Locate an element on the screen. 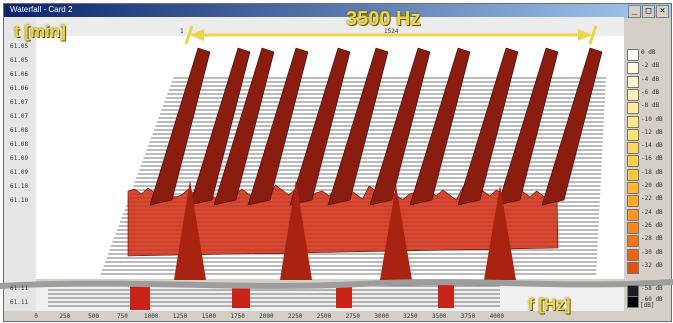  legend-label: -2 dB is located at coordinates (650, 66).